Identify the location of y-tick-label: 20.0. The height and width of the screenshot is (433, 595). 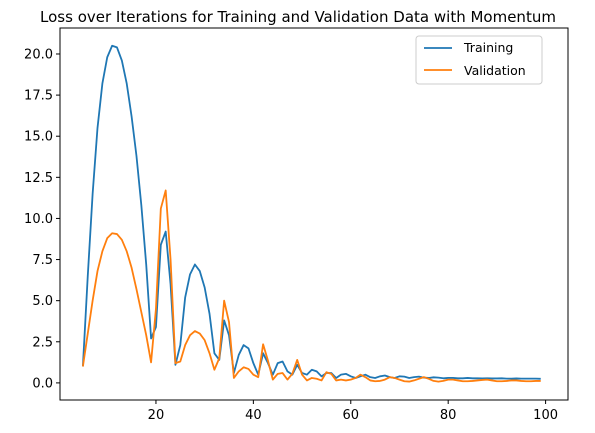
(38, 54).